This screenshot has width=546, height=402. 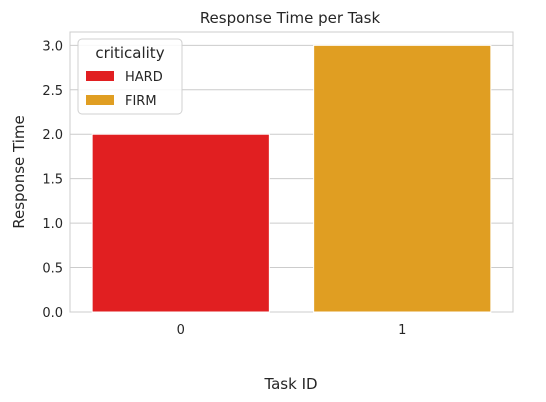 I want to click on y-tick-label: 0.0, so click(x=52, y=313).